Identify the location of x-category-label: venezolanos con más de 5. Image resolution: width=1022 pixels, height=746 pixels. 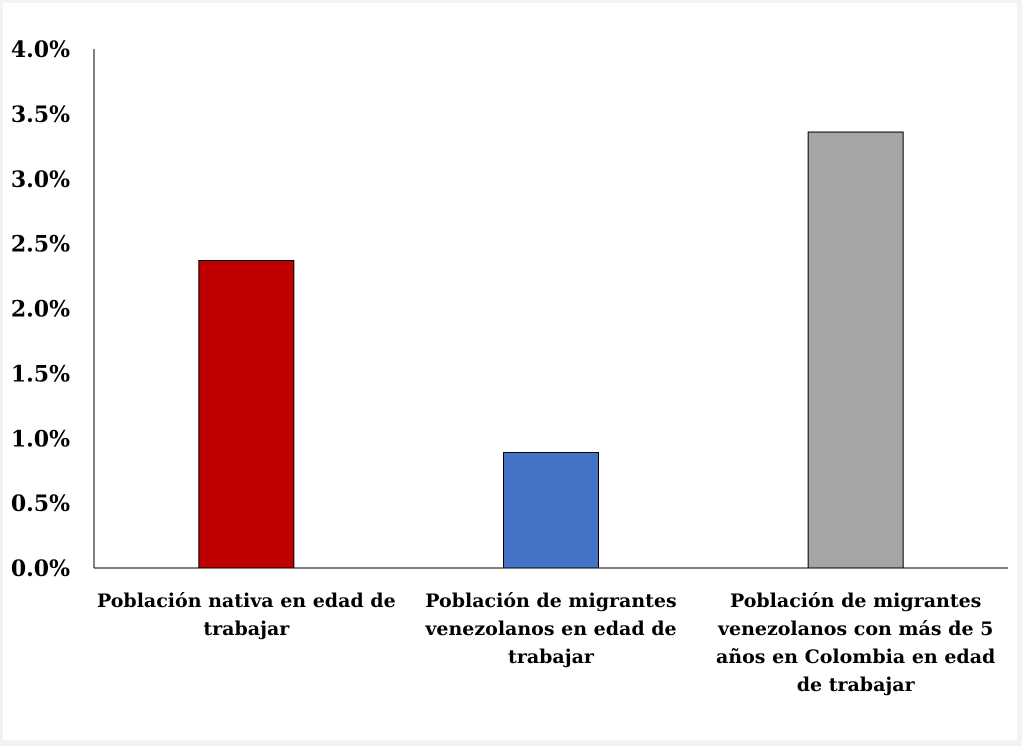
(855, 629).